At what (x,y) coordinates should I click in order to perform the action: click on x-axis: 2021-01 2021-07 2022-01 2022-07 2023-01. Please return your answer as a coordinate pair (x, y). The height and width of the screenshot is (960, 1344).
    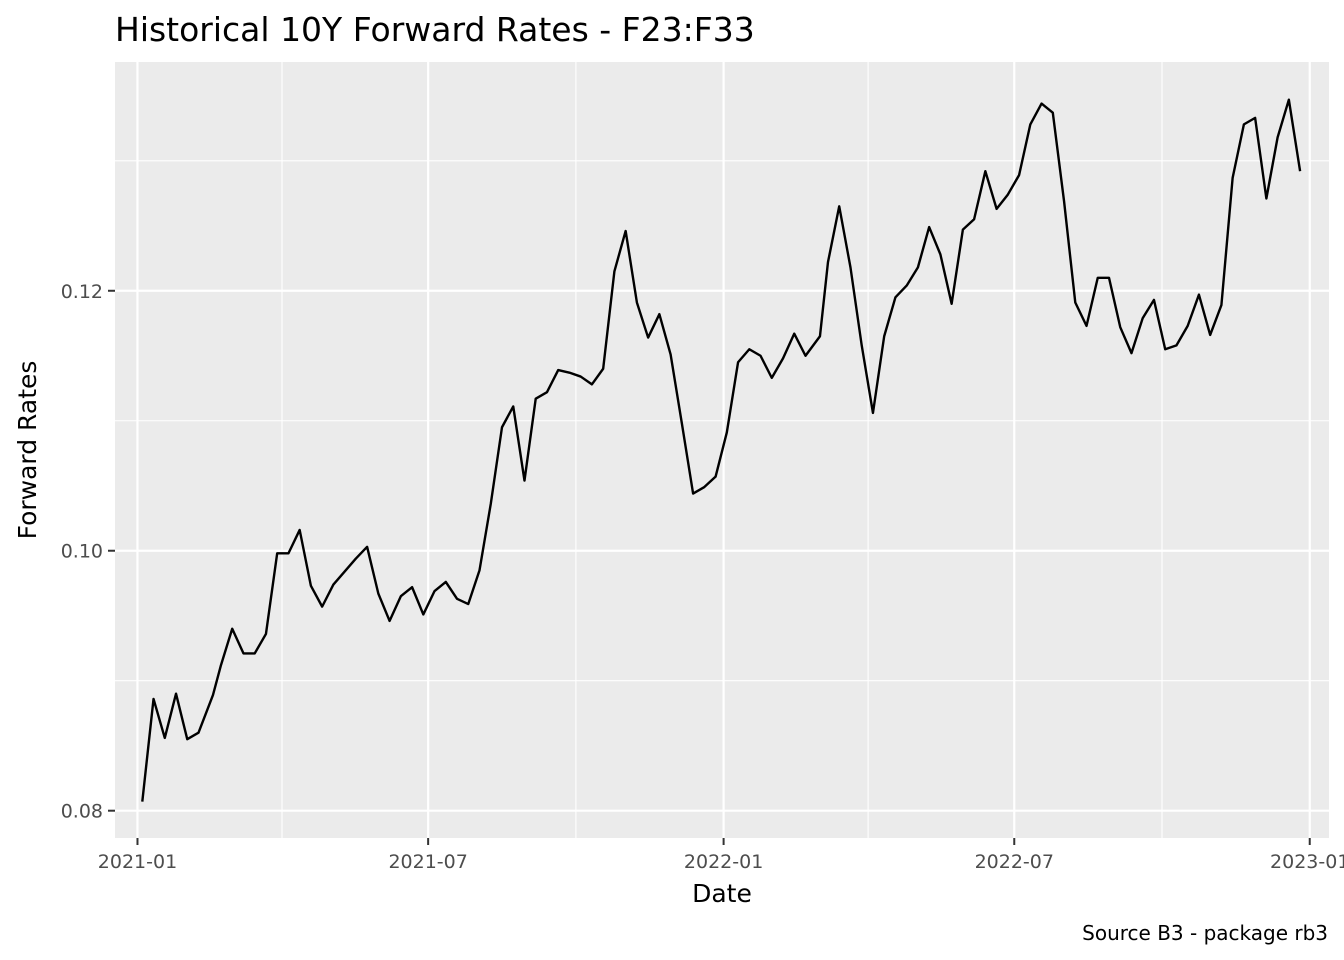
    Looking at the image, I should click on (721, 855).